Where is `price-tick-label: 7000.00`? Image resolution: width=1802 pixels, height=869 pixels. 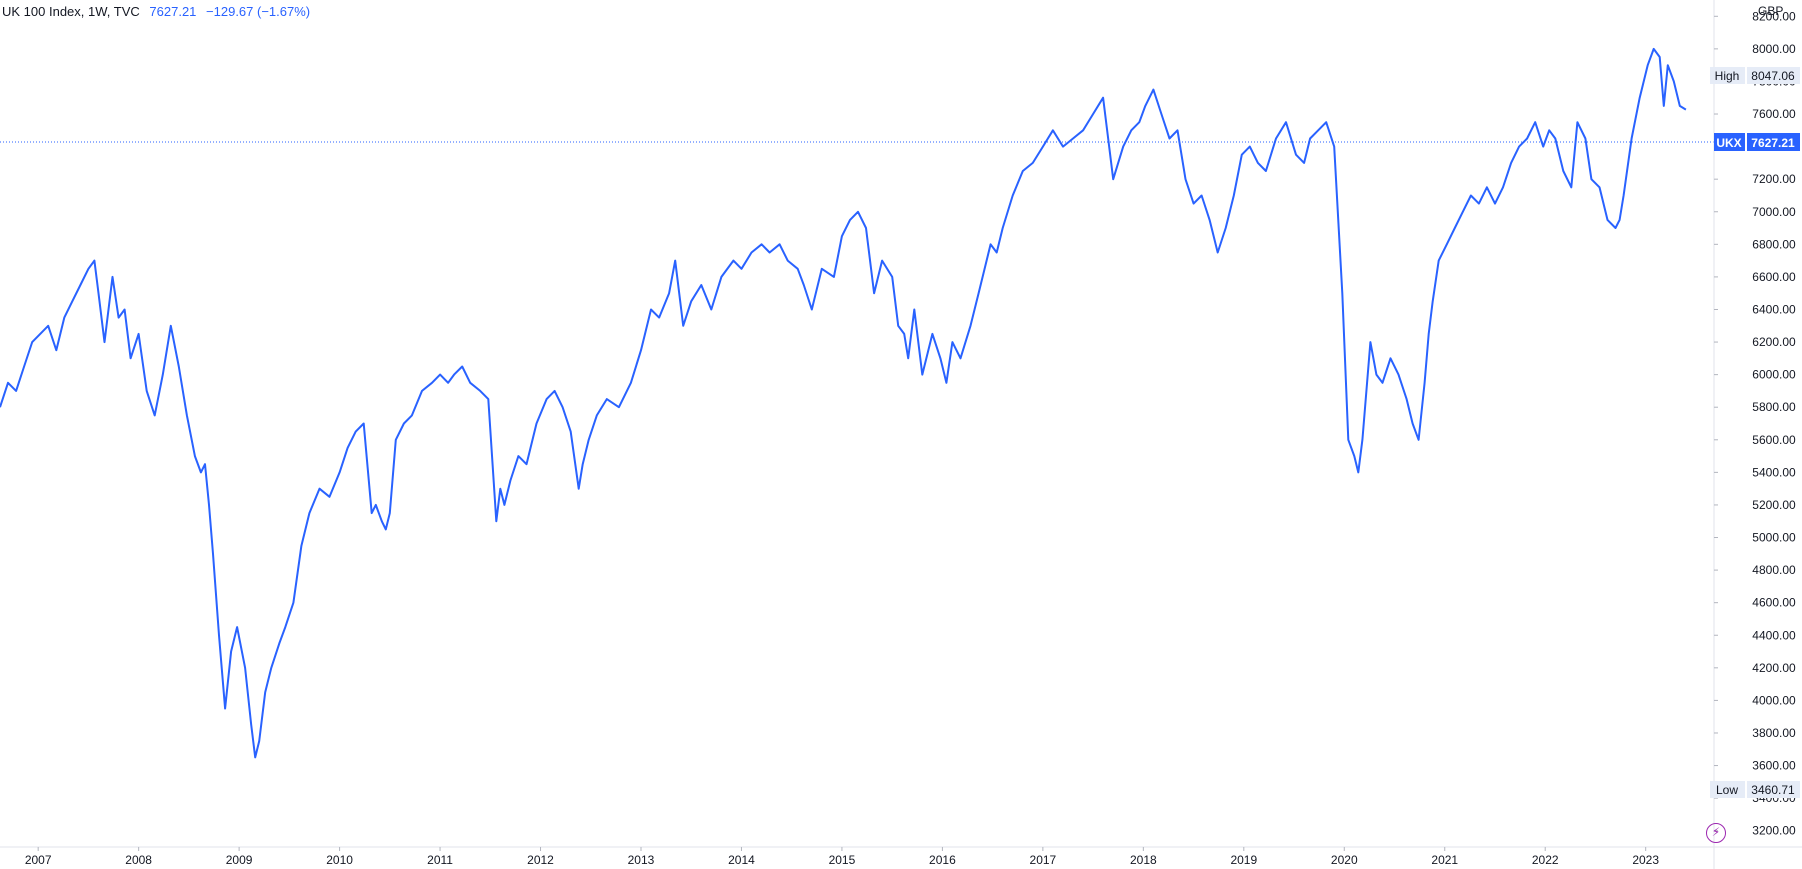 price-tick-label: 7000.00 is located at coordinates (1774, 212).